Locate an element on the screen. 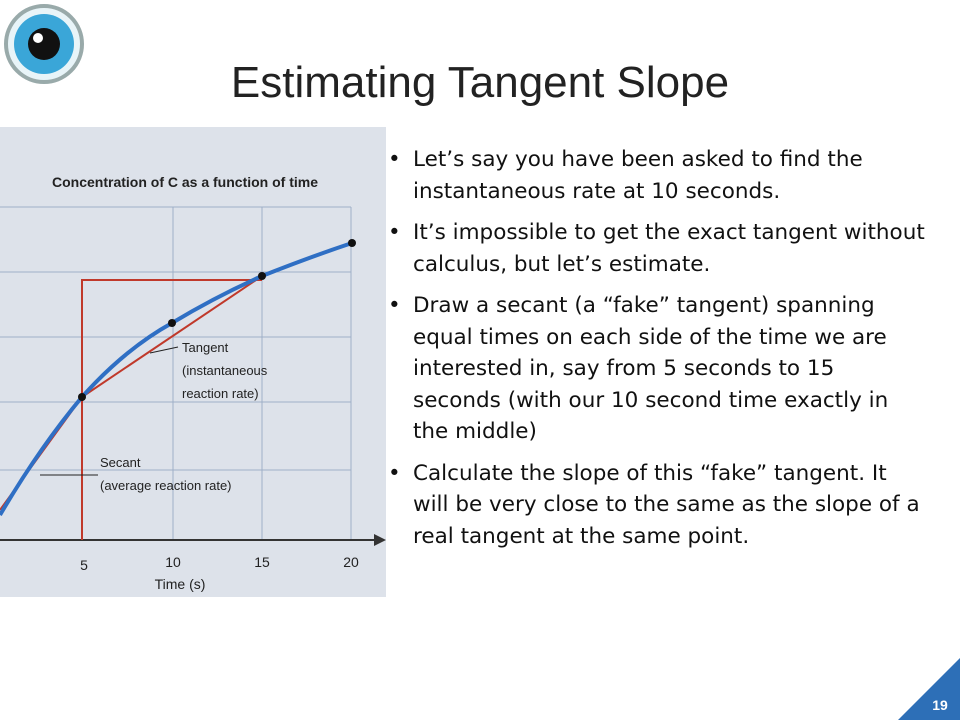  logo-highlight is located at coordinates (38, 38).